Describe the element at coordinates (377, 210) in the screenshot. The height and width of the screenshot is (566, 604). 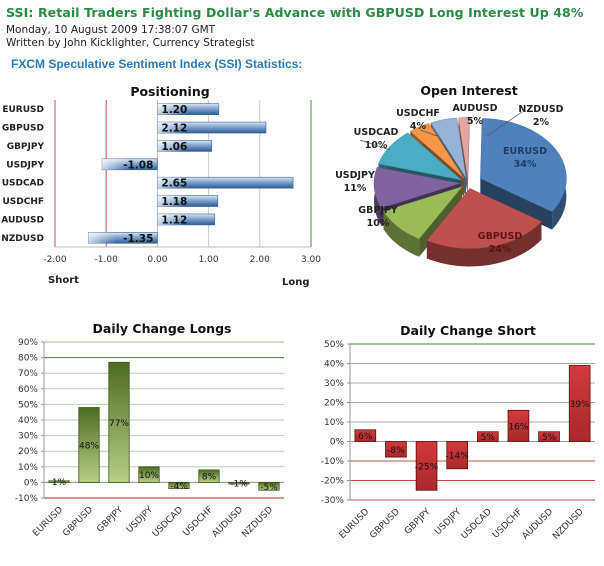
I see `pie-label: GBPJPY` at that location.